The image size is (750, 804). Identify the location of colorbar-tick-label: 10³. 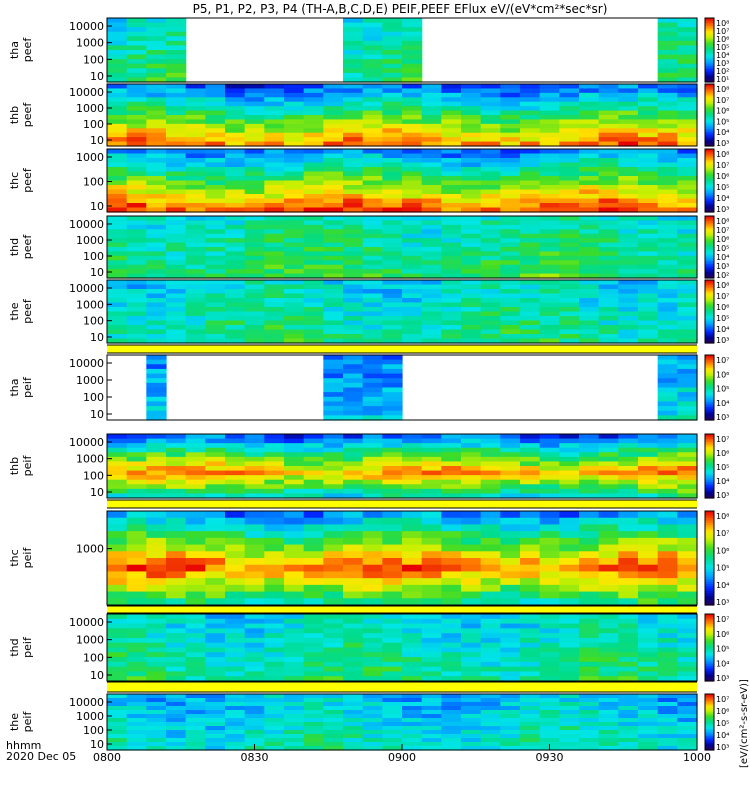
(722, 495).